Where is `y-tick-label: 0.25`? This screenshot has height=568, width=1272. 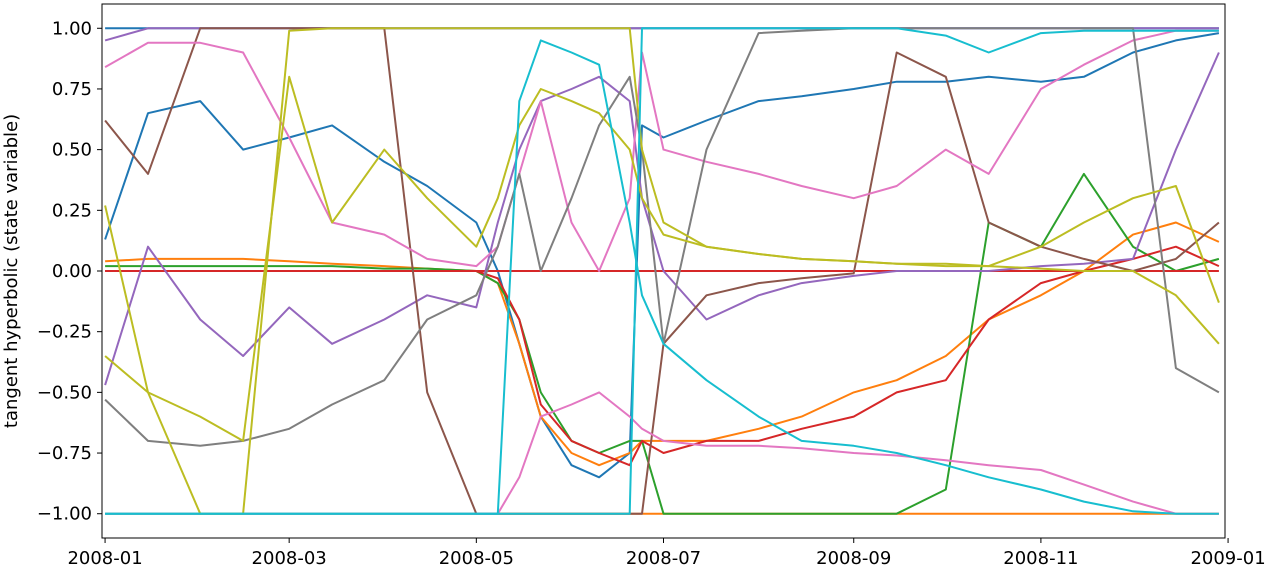
y-tick-label: 0.25 is located at coordinates (72, 210).